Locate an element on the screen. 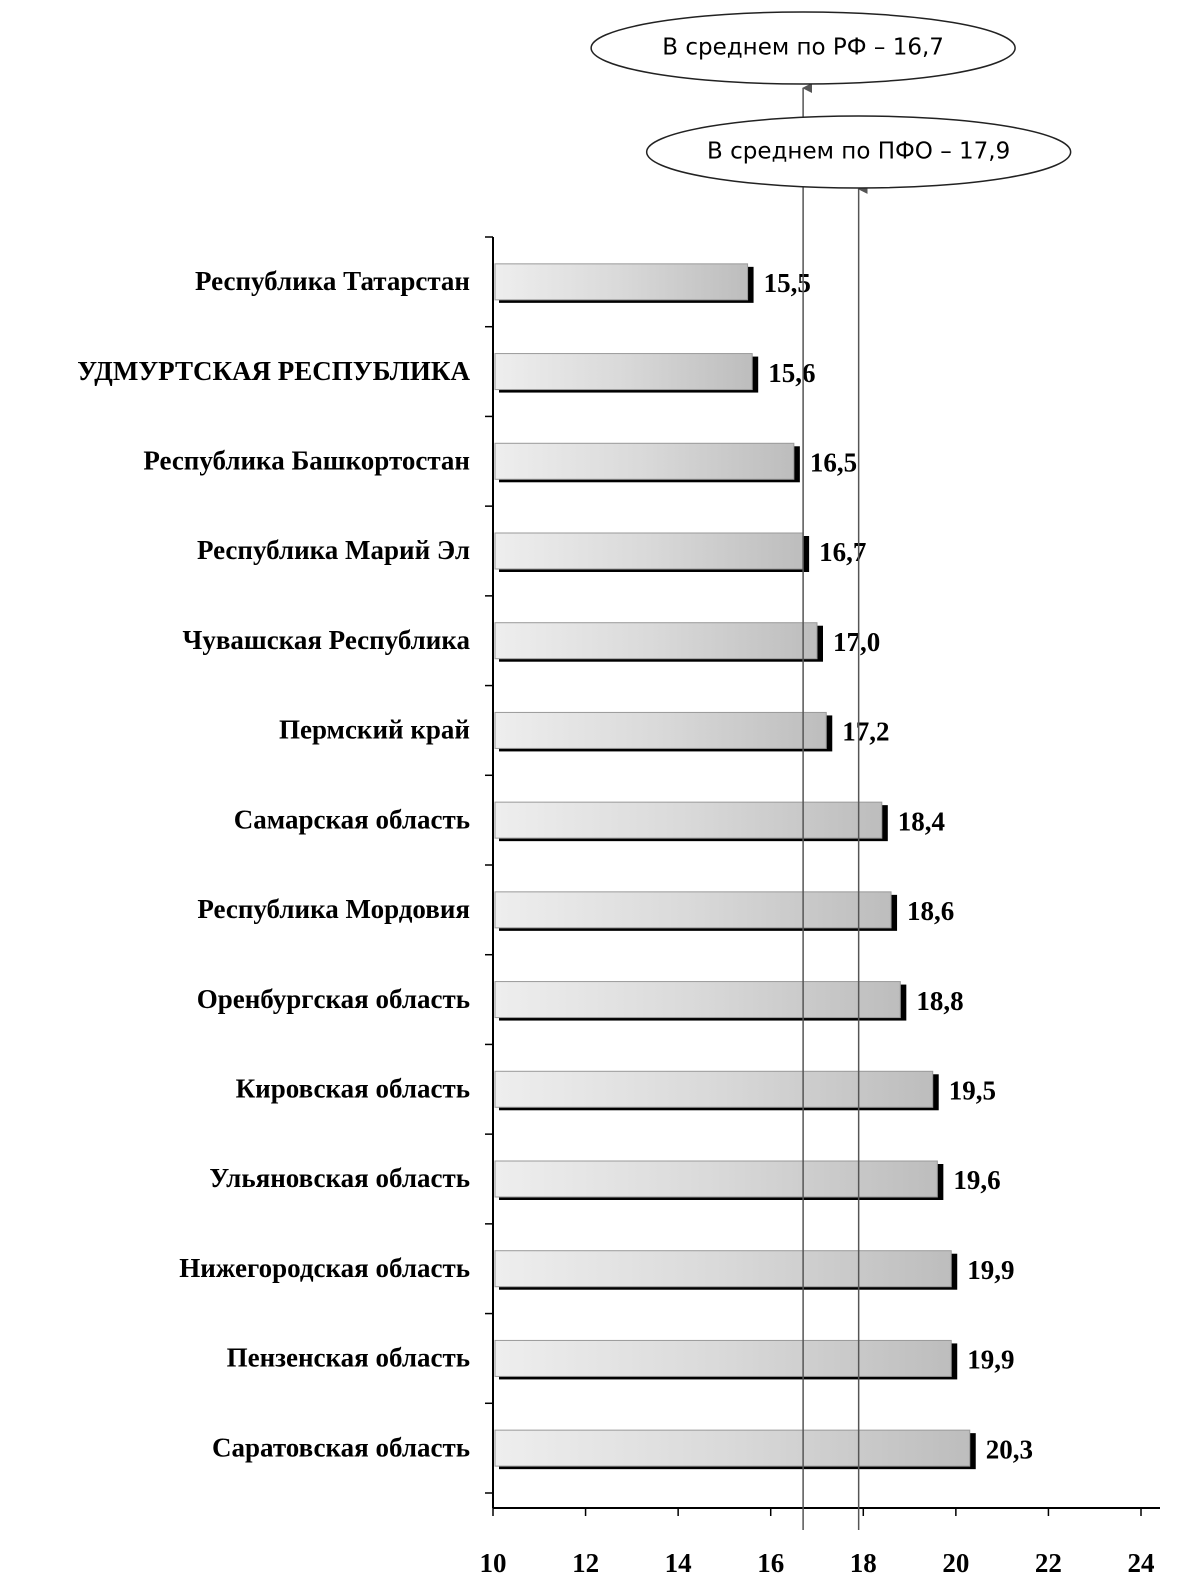 The height and width of the screenshot is (1583, 1191). category-label: Республика Марий Эл is located at coordinates (333, 550).